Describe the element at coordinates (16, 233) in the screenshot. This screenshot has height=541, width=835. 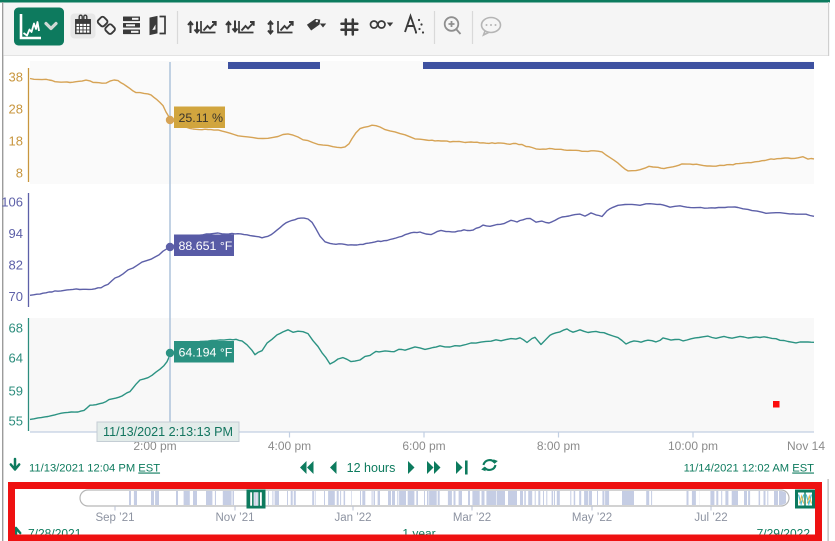
I see `svg-text: 94` at that location.